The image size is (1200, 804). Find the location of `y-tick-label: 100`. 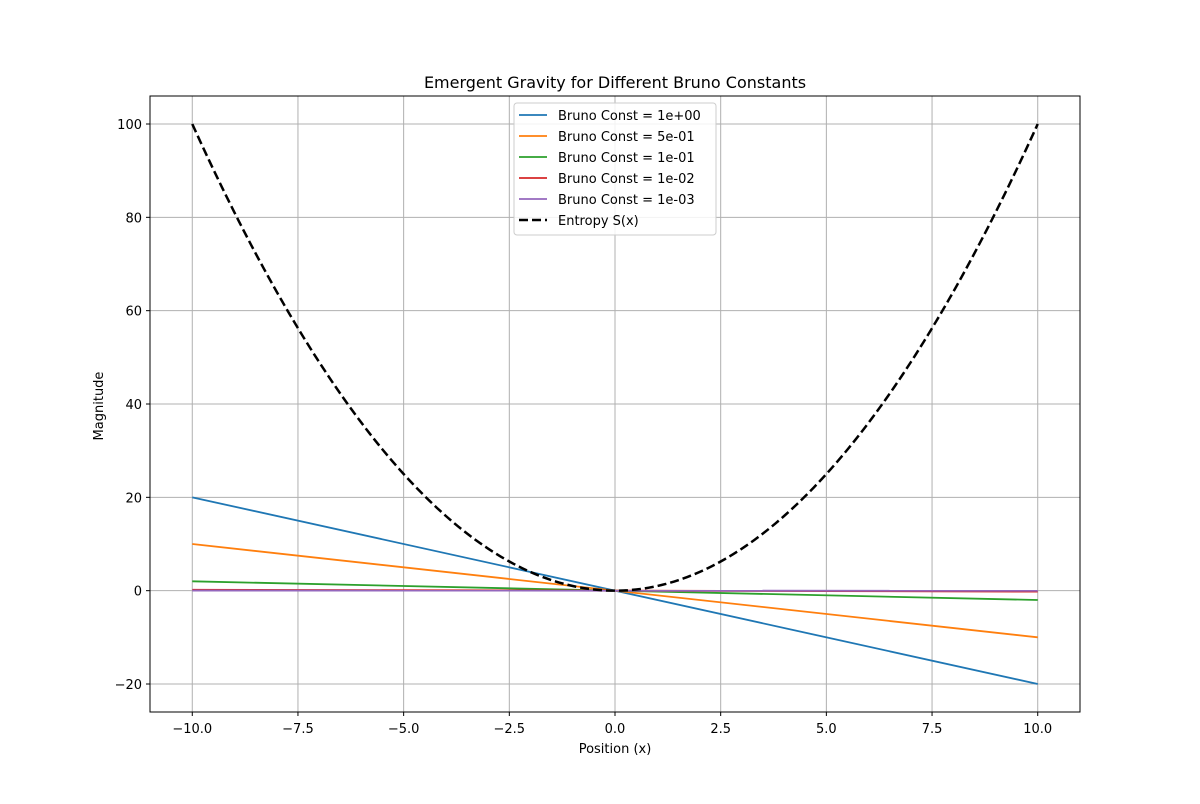

y-tick-label: 100 is located at coordinates (129, 125).